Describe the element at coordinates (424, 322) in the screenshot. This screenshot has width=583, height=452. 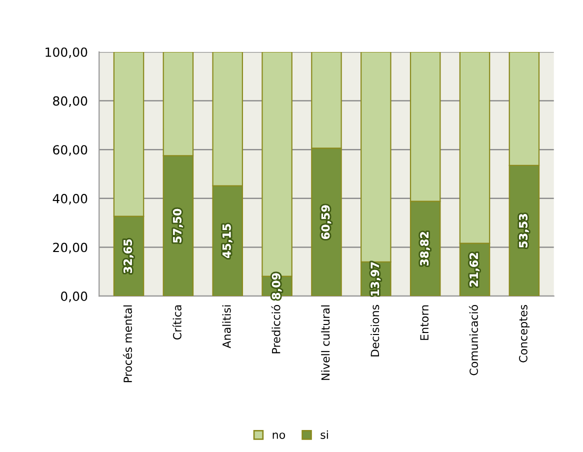
I see `x-tick-label: Entorn` at that location.